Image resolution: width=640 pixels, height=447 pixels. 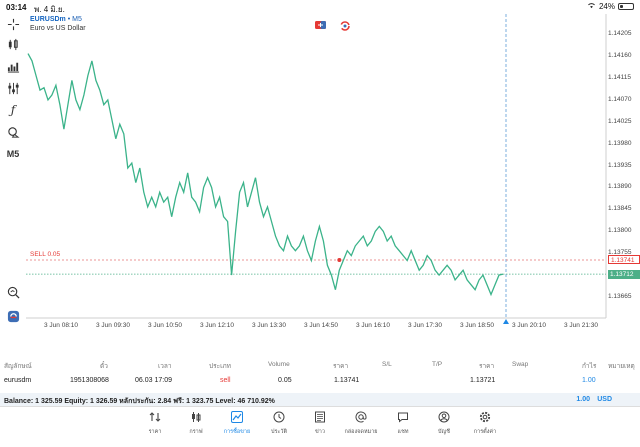 I want to click on y-tick-label: 1.13665, so click(x=620, y=296).